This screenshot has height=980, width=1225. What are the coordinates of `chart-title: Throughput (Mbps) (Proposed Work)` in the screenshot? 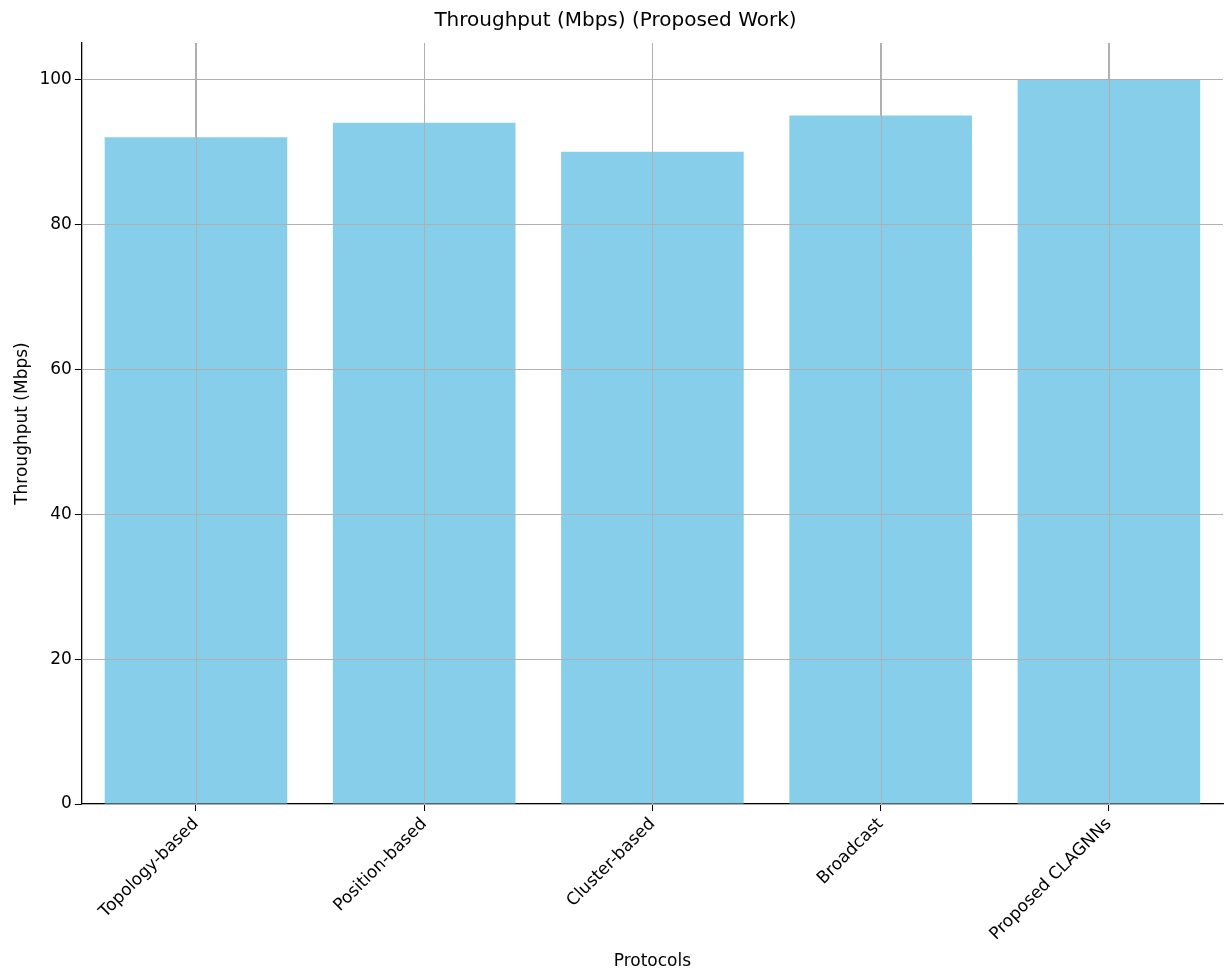 It's located at (615, 19).